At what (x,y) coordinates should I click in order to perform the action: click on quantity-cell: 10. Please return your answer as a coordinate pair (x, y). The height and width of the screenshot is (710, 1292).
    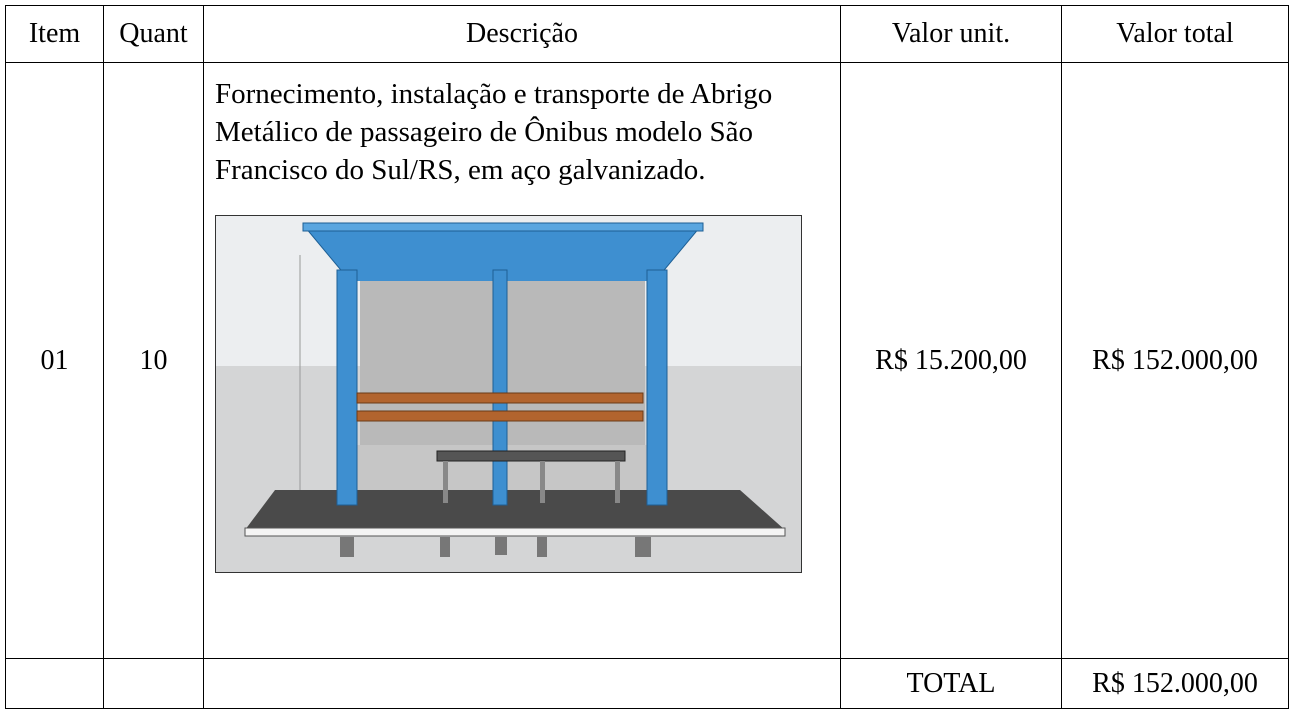
    Looking at the image, I should click on (153, 360).